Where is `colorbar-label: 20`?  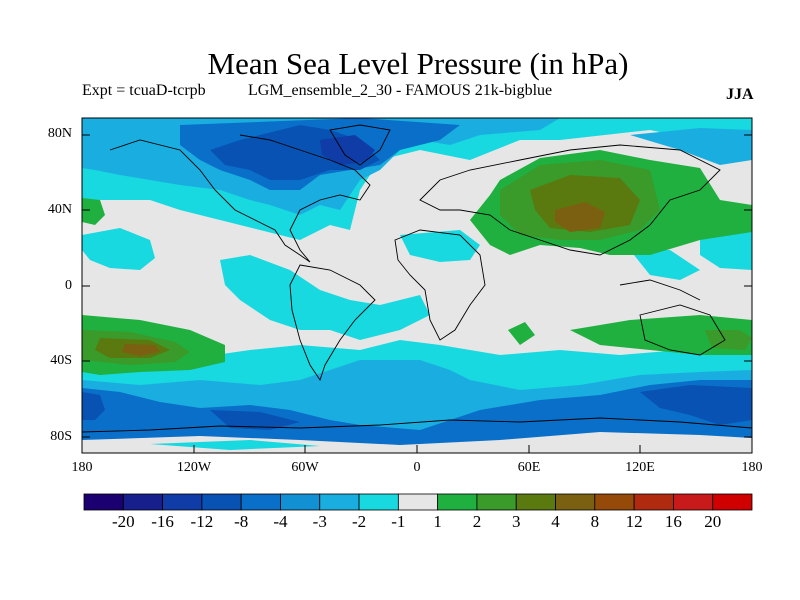
colorbar-label: 20 is located at coordinates (713, 521).